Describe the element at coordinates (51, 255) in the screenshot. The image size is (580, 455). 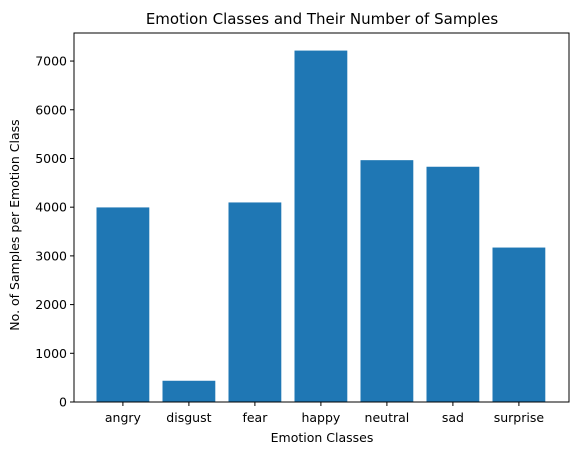
I see `y-tick-label: 3000` at that location.